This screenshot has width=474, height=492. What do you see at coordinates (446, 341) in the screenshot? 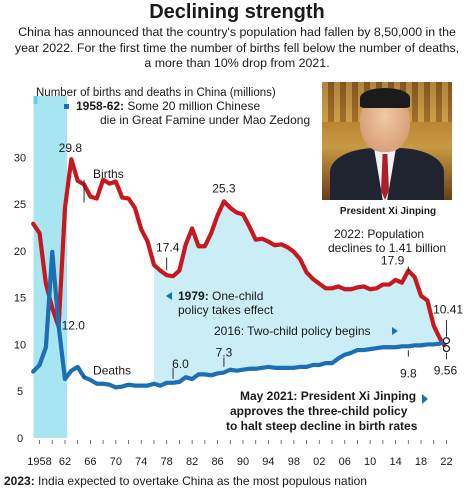
I see `deaths-2022-point` at bounding box center [446, 341].